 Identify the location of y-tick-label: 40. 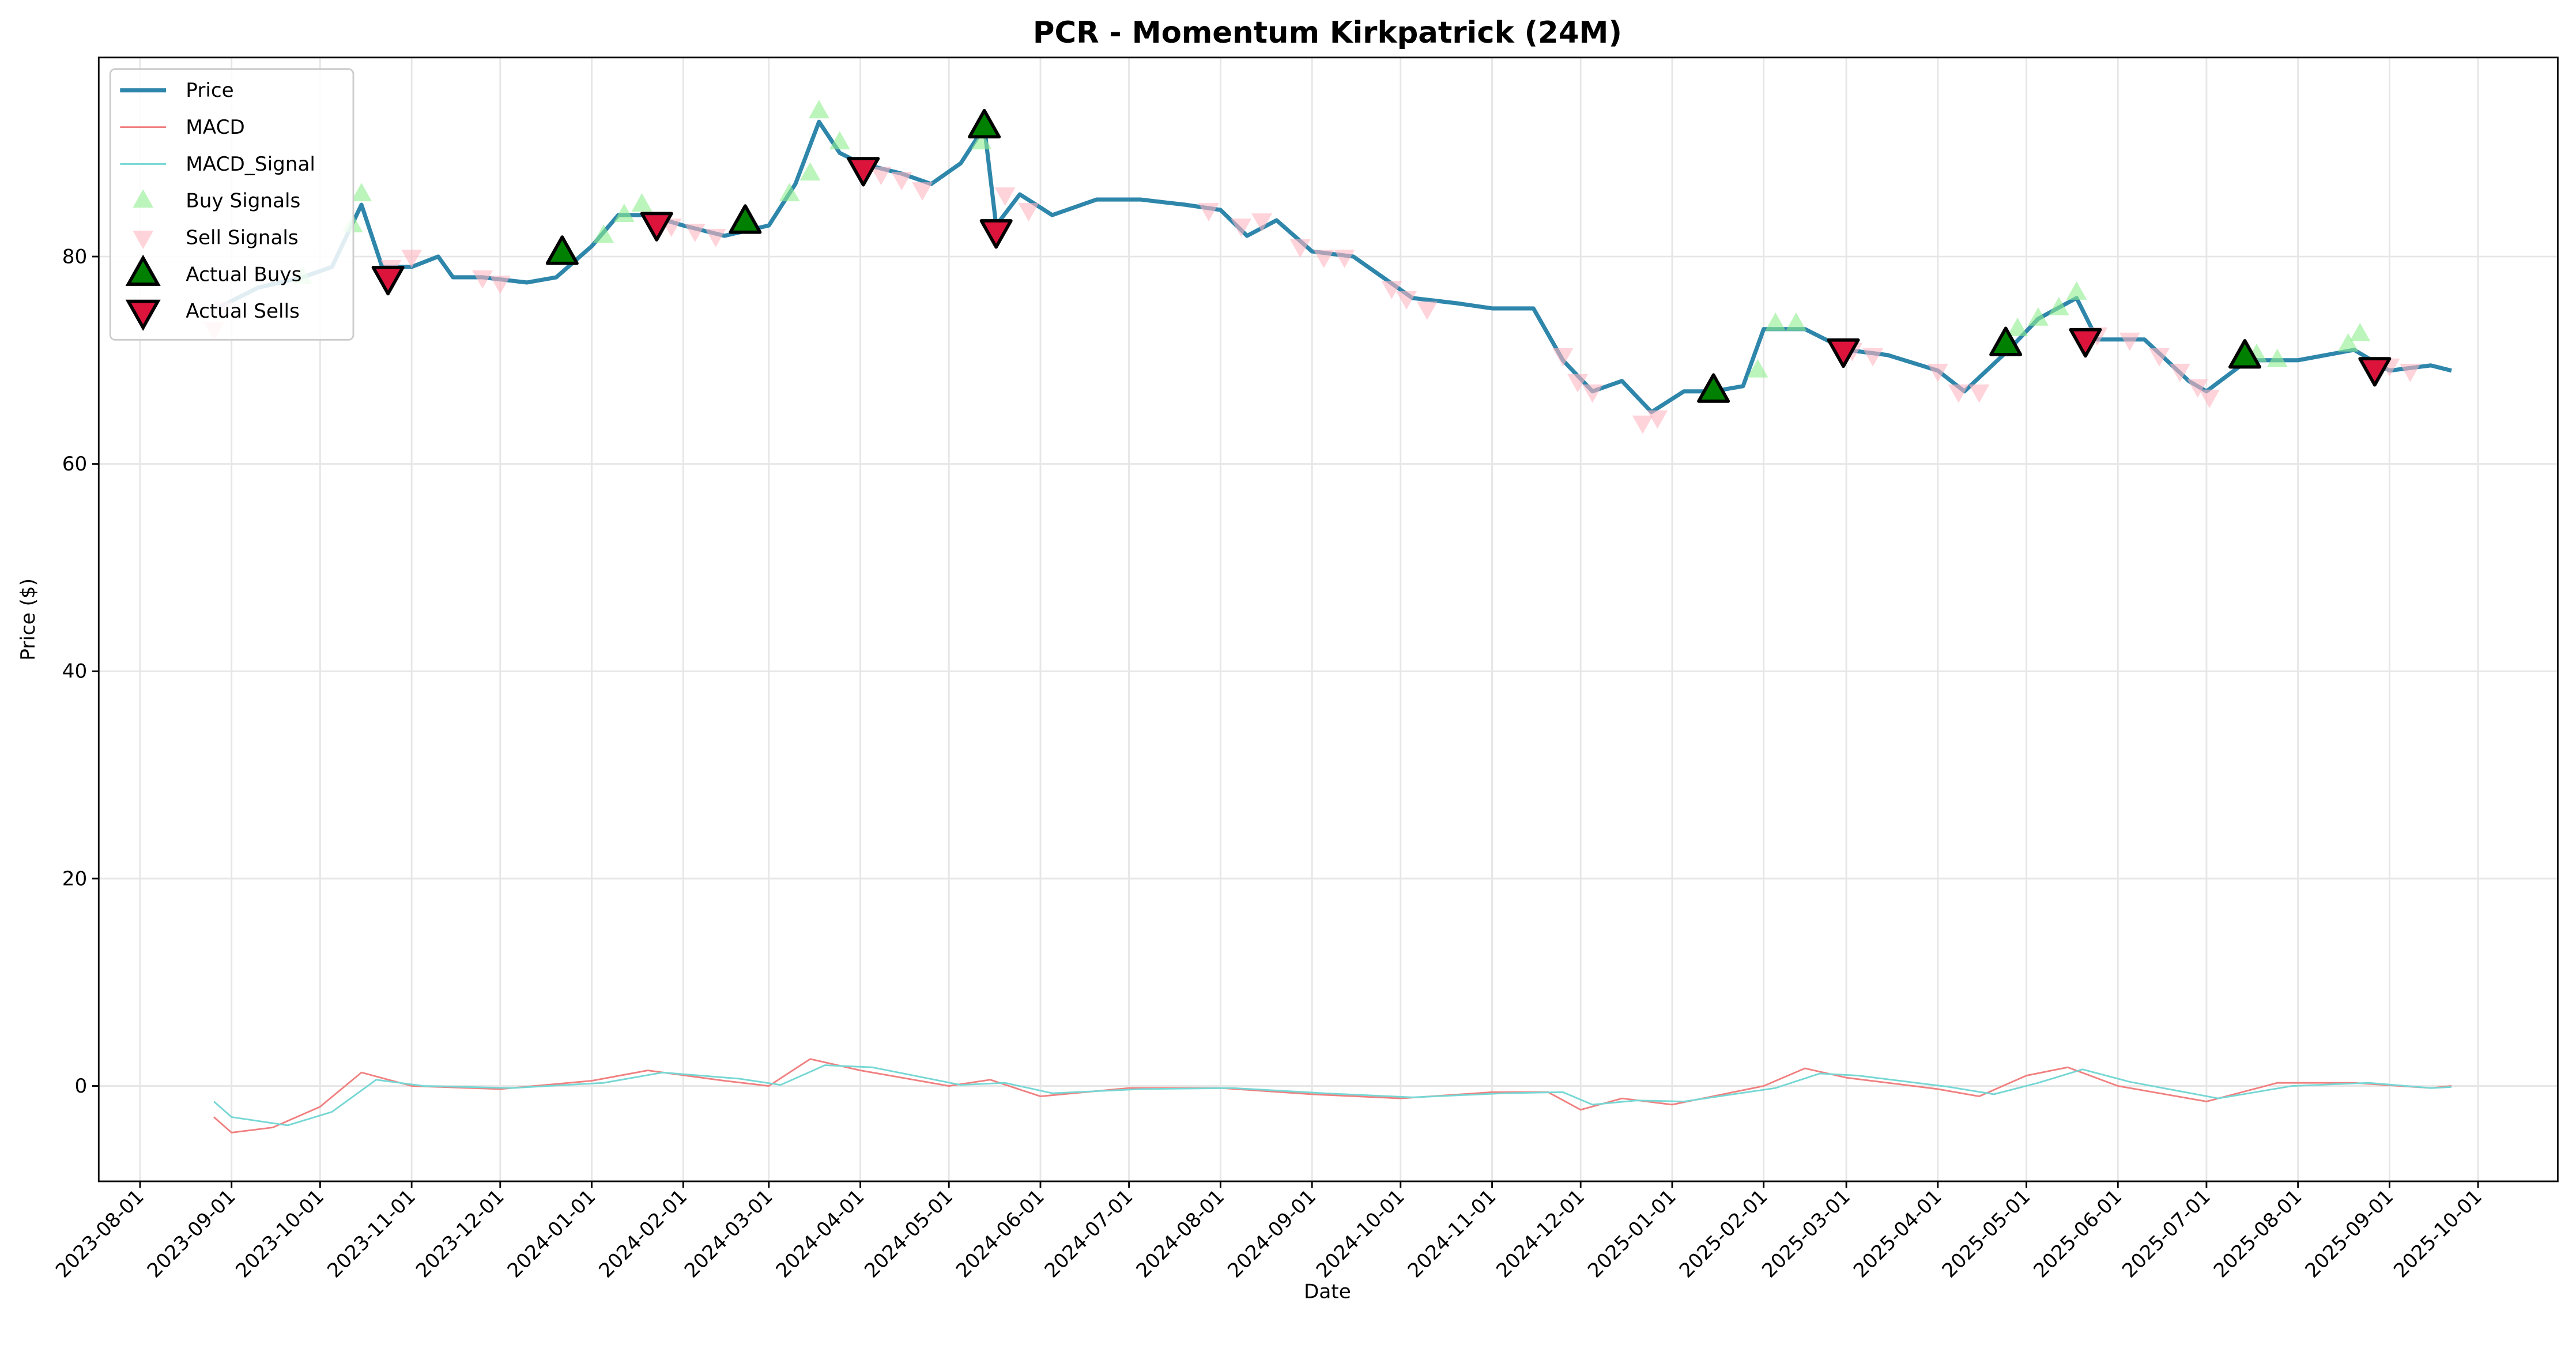
(75, 672).